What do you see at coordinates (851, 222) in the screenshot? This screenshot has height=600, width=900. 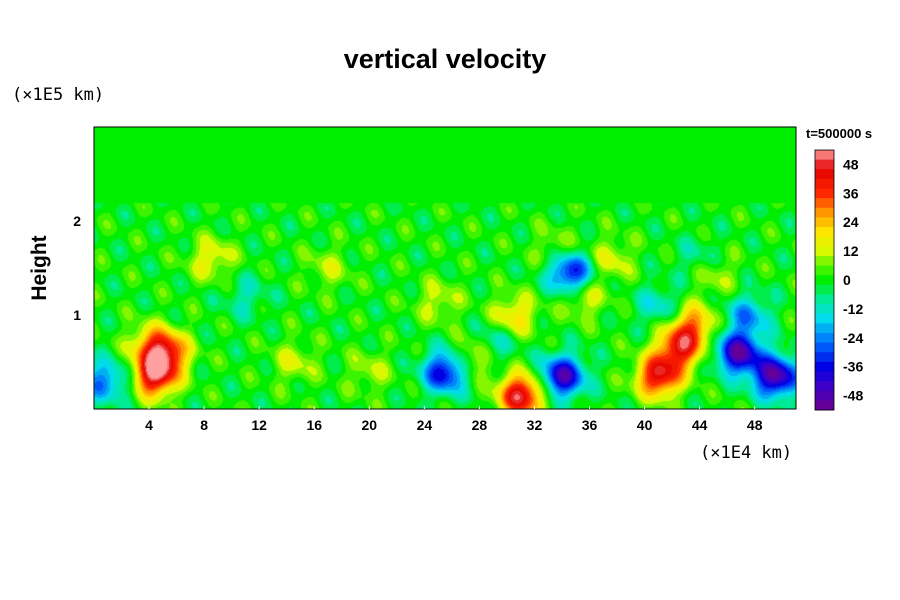 I see `colorbar-tick-label: 24` at bounding box center [851, 222].